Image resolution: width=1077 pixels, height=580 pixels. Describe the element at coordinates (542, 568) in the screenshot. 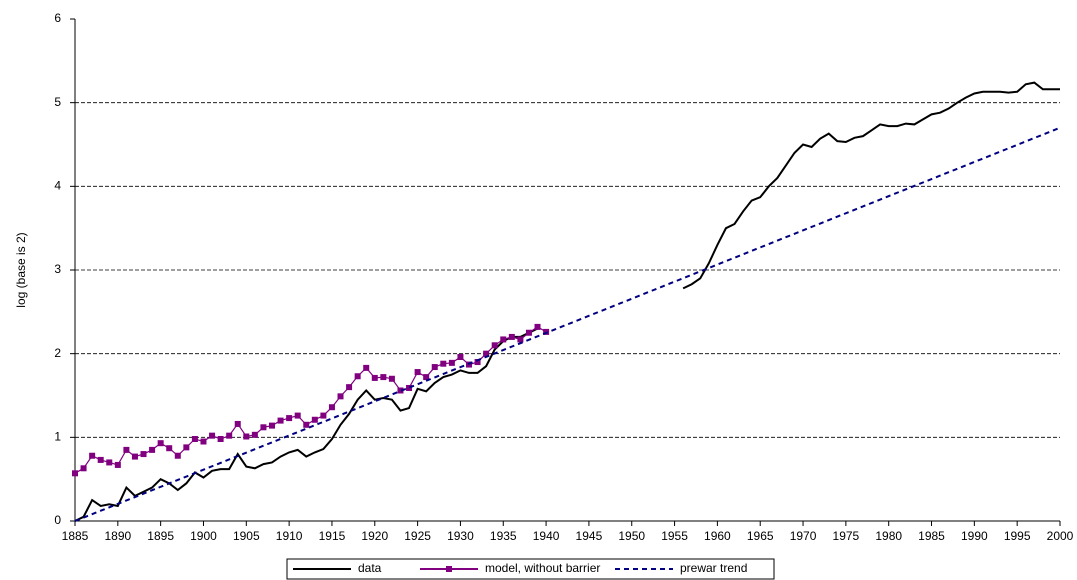

I see `legend-label: model, without barrier` at that location.